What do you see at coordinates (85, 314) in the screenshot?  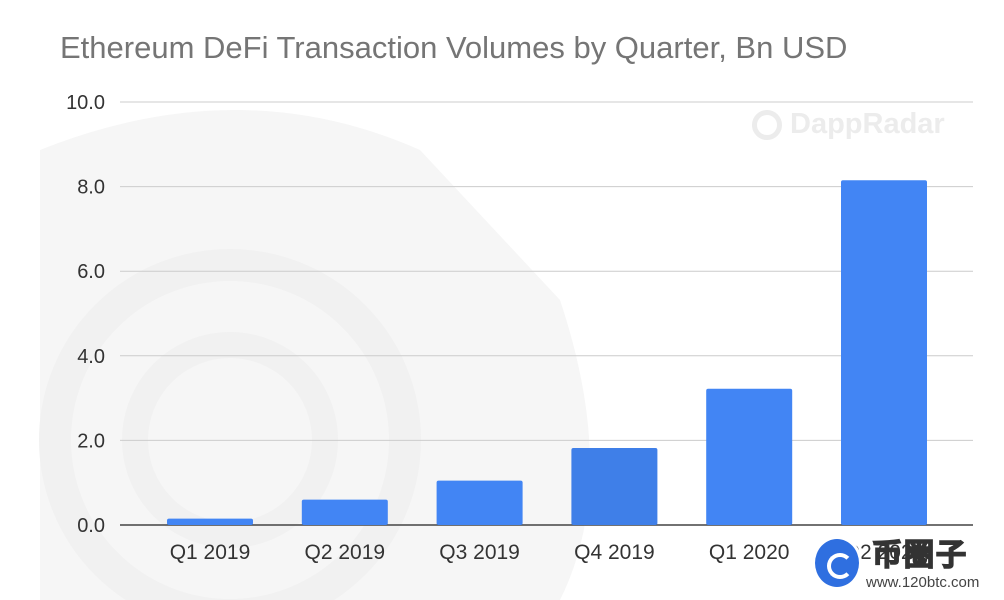 I see `y-axis-ticks: 0.0 2.0 4.0 6.0 8.0 10.0` at bounding box center [85, 314].